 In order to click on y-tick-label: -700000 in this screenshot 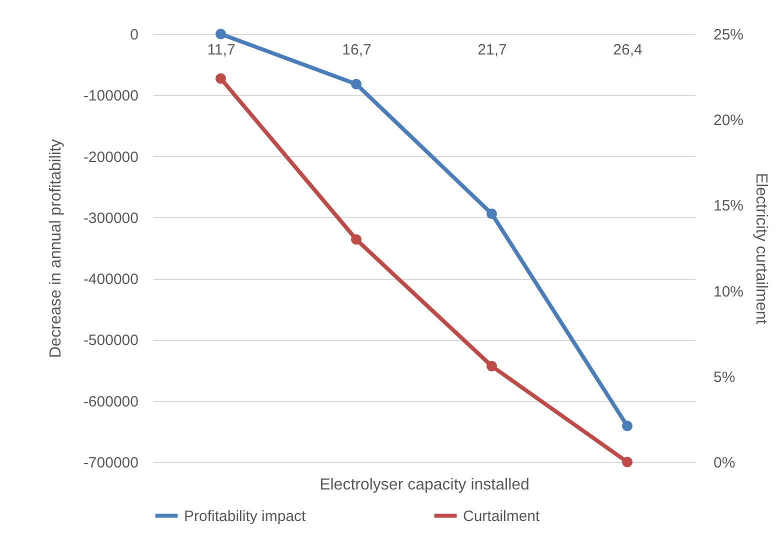, I will do `click(110, 463)`.